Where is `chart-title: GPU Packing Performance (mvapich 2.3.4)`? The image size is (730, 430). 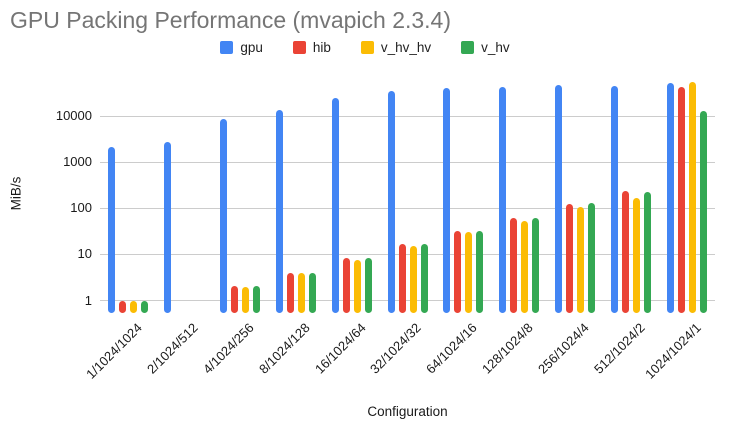
chart-title: GPU Packing Performance (mvapich 2.3.4) is located at coordinates (231, 20).